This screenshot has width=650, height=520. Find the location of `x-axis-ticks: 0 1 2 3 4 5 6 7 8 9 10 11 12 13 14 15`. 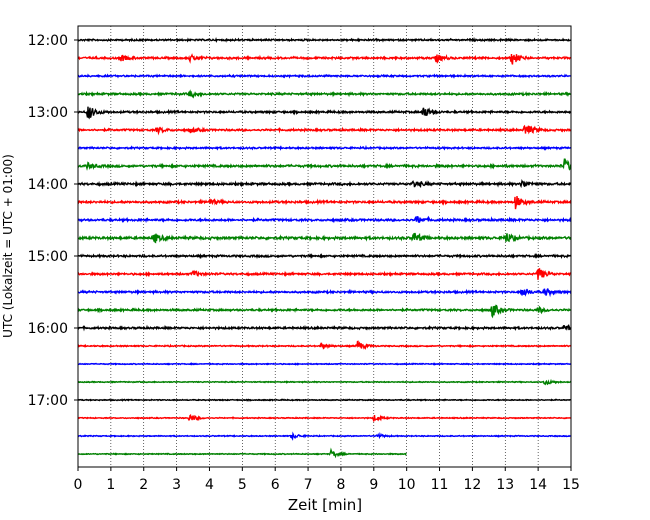

x-axis-ticks: 0 1 2 3 4 5 6 7 8 9 10 11 12 13 14 15 is located at coordinates (327, 480).